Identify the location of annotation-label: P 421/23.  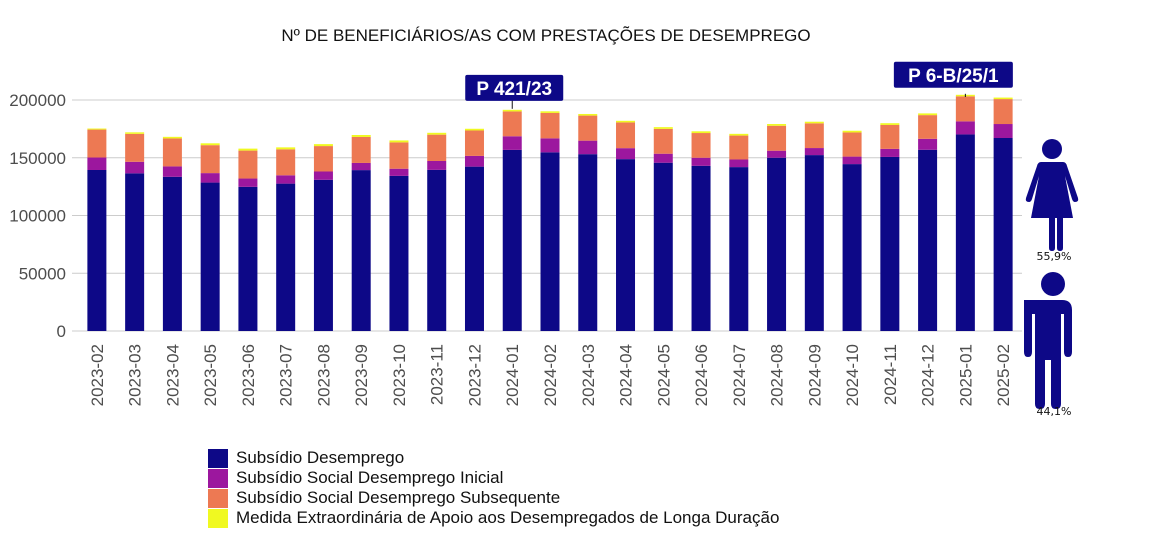
(514, 89).